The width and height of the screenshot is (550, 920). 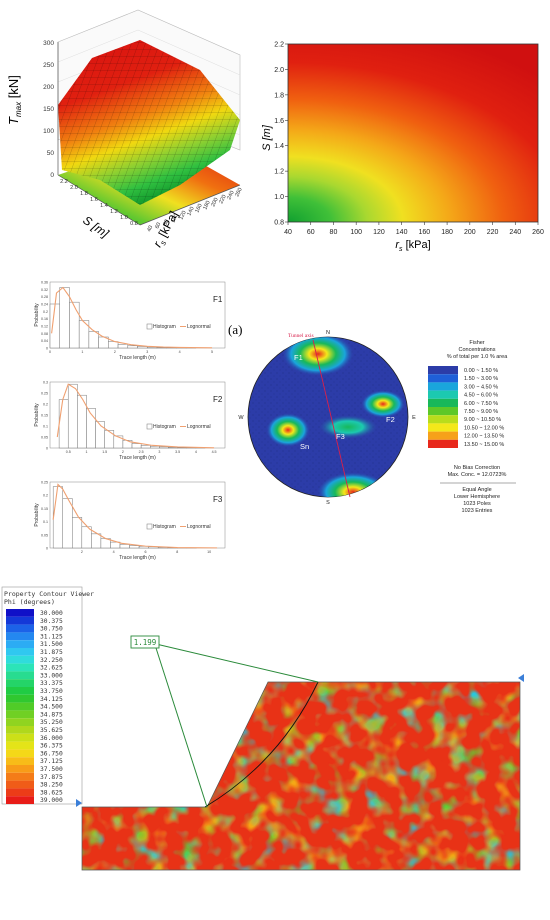 I want to click on y-tick-label: 0.2, so click(x=45, y=405).